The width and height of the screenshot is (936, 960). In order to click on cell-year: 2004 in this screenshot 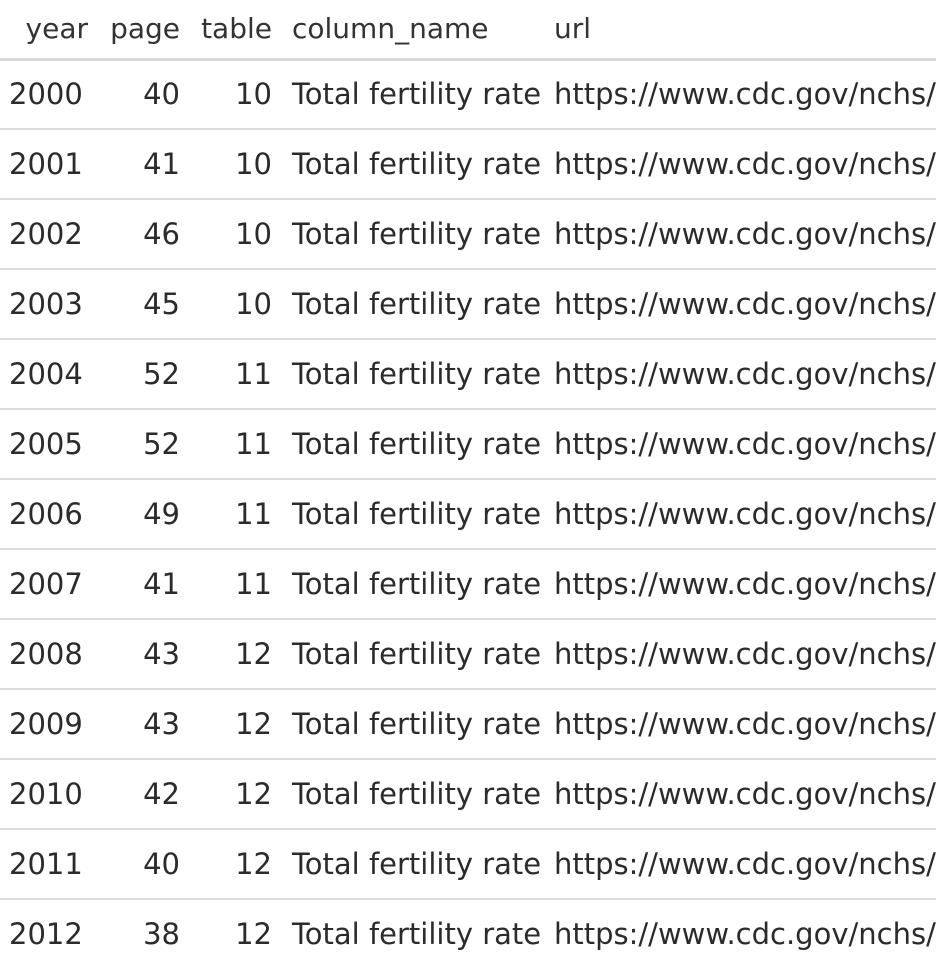, I will do `click(49, 374)`.